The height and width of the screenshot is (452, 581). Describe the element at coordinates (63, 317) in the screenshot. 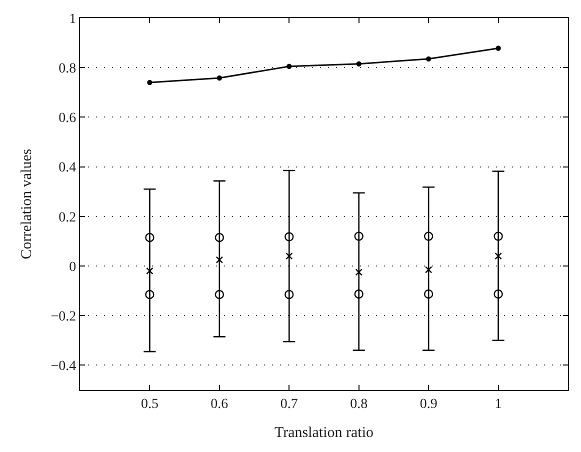

I see `y-tick-label: −0.2` at that location.